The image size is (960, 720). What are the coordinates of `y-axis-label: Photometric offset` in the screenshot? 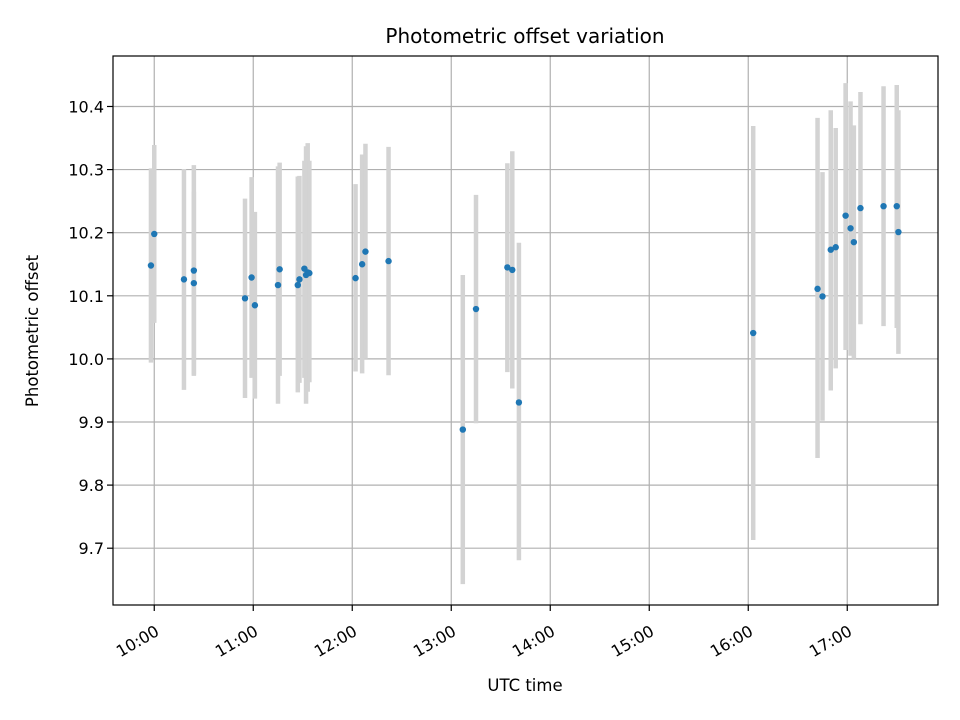 It's located at (32, 330).